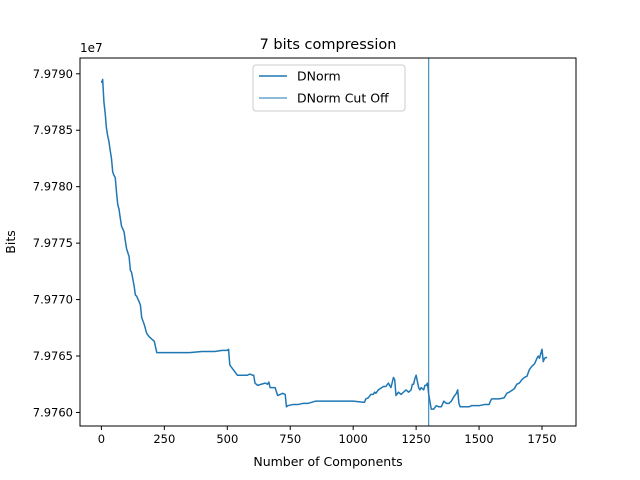 This screenshot has width=640, height=480. I want to click on x-tick-label: 1500, so click(478, 439).